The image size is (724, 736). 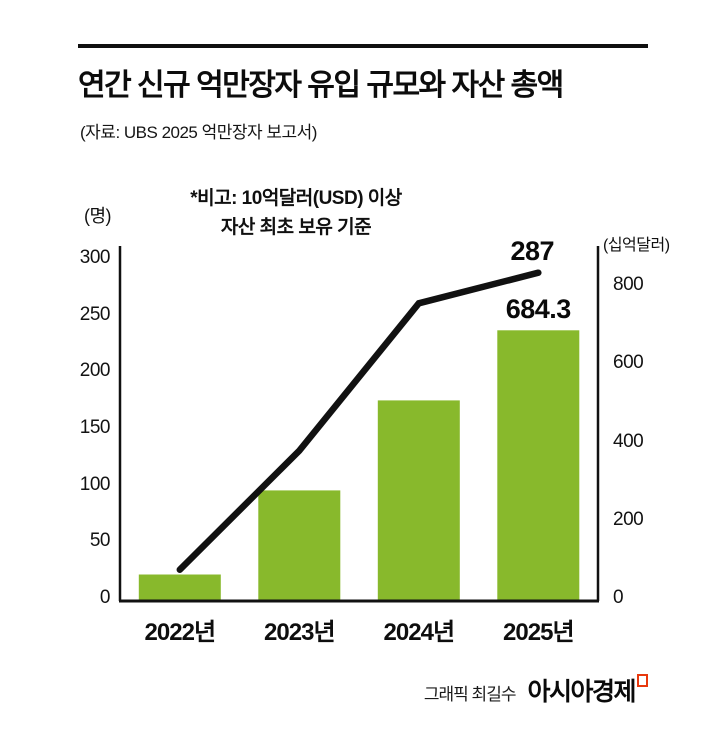 I want to click on line-value-label: 287, so click(x=532, y=250).